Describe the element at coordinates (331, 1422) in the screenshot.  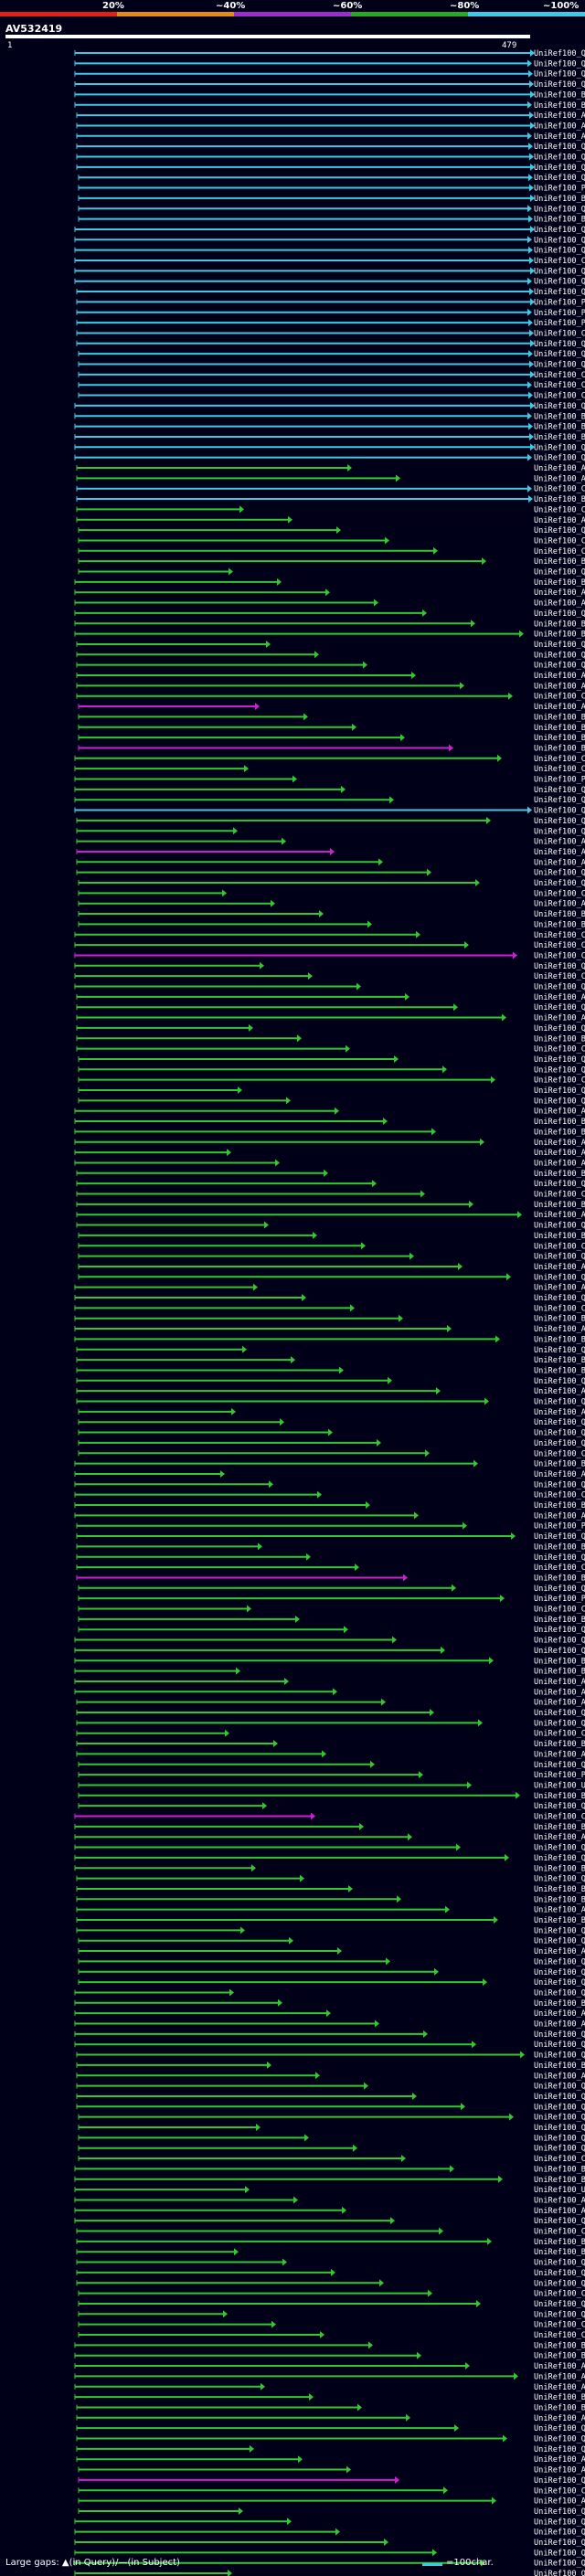
I see `hit-row: UniRef100_Q8LIS2` at that location.